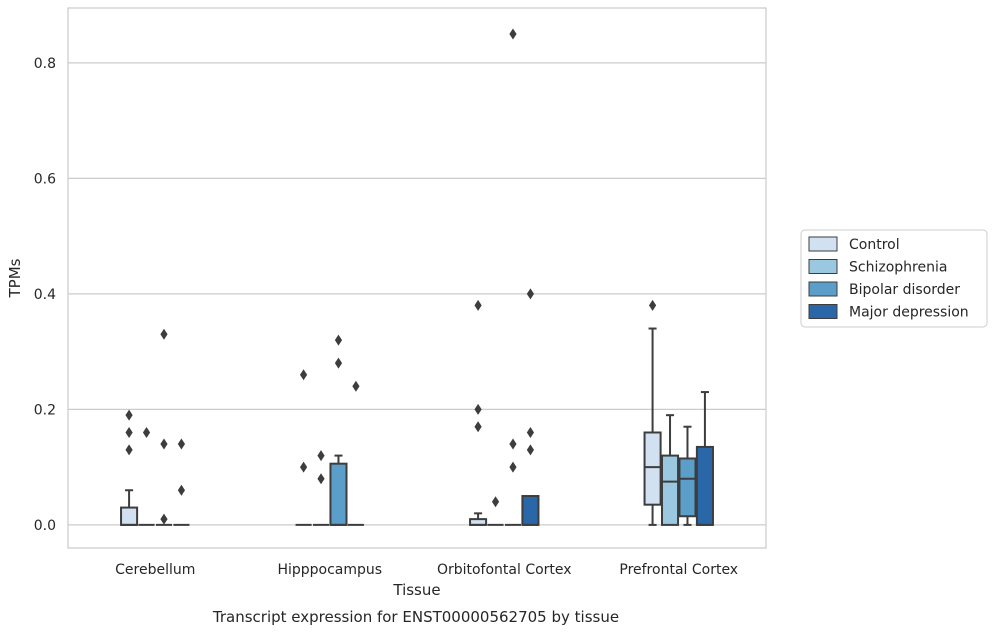 The image size is (997, 634). What do you see at coordinates (678, 570) in the screenshot?
I see `x-tick-label: Prefrontal Cortex` at bounding box center [678, 570].